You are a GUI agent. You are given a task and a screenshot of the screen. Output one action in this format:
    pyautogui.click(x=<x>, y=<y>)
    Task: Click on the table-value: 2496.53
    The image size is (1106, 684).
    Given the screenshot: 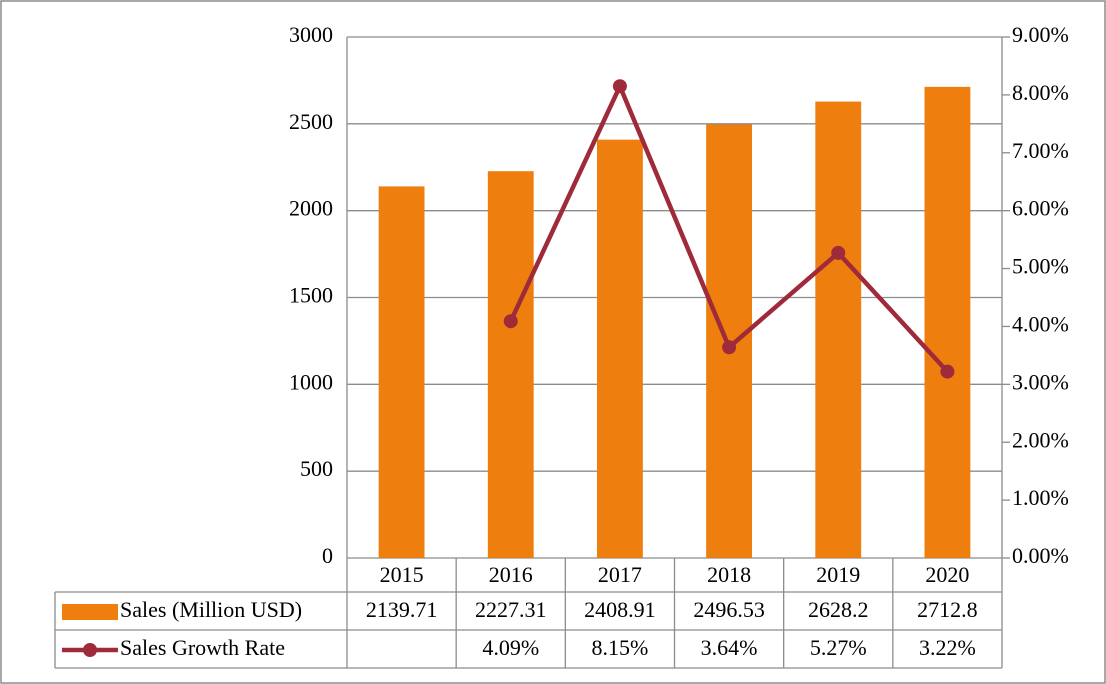 What is the action you would take?
    pyautogui.click(x=729, y=609)
    